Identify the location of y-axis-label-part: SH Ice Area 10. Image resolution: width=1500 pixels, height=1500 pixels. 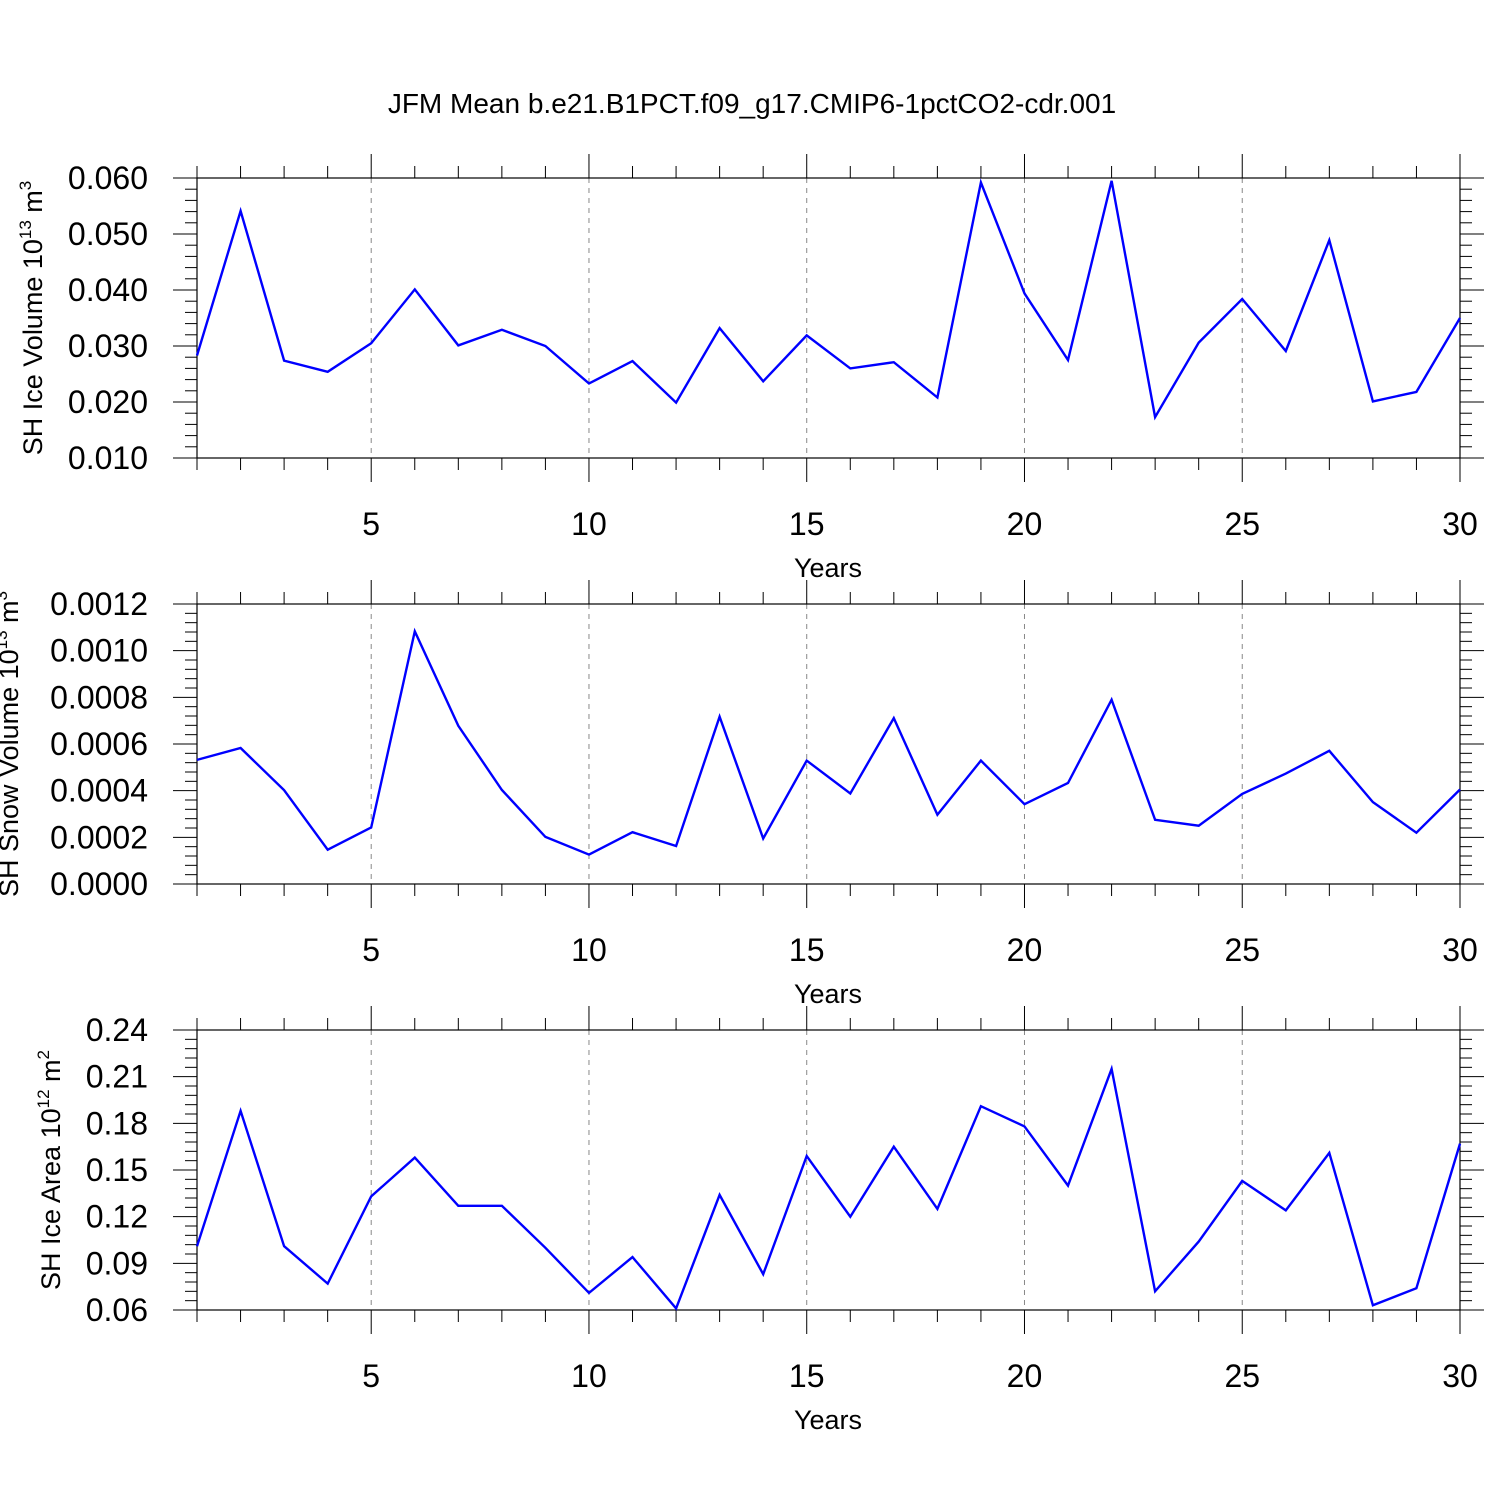
(51, 1199).